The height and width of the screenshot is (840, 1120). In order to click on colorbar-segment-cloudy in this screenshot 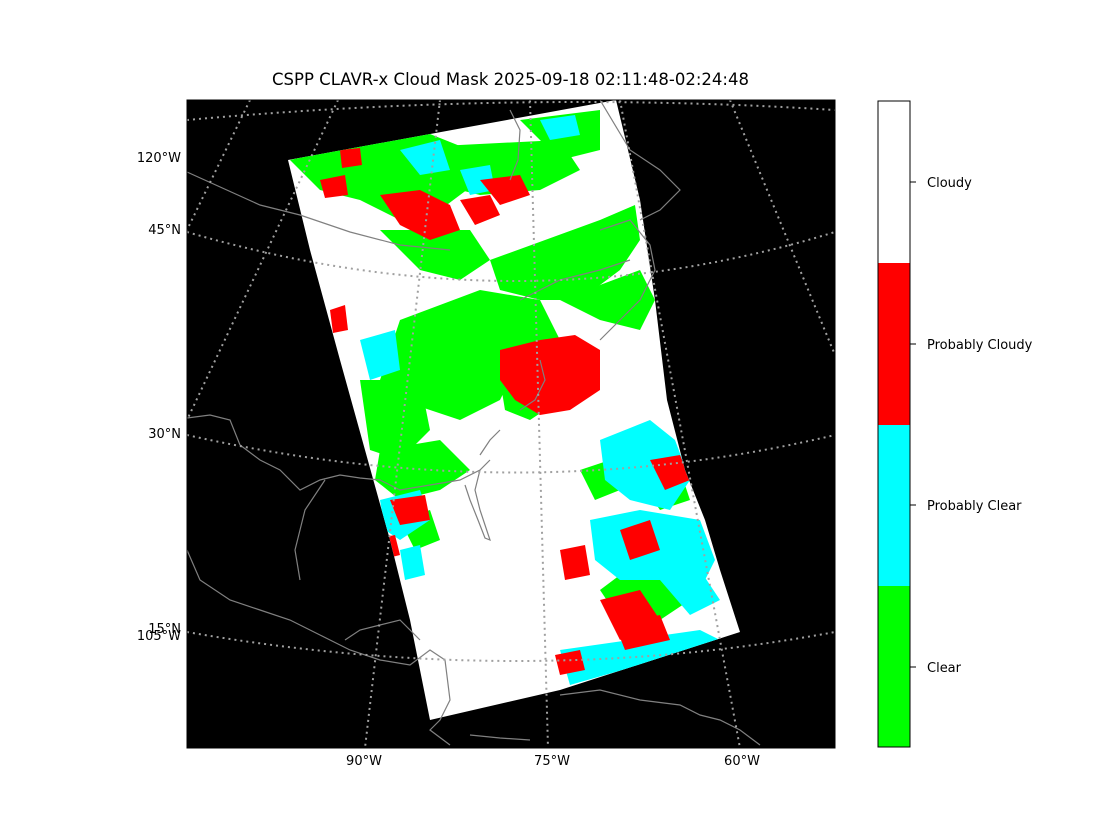, I will do `click(894, 182)`.